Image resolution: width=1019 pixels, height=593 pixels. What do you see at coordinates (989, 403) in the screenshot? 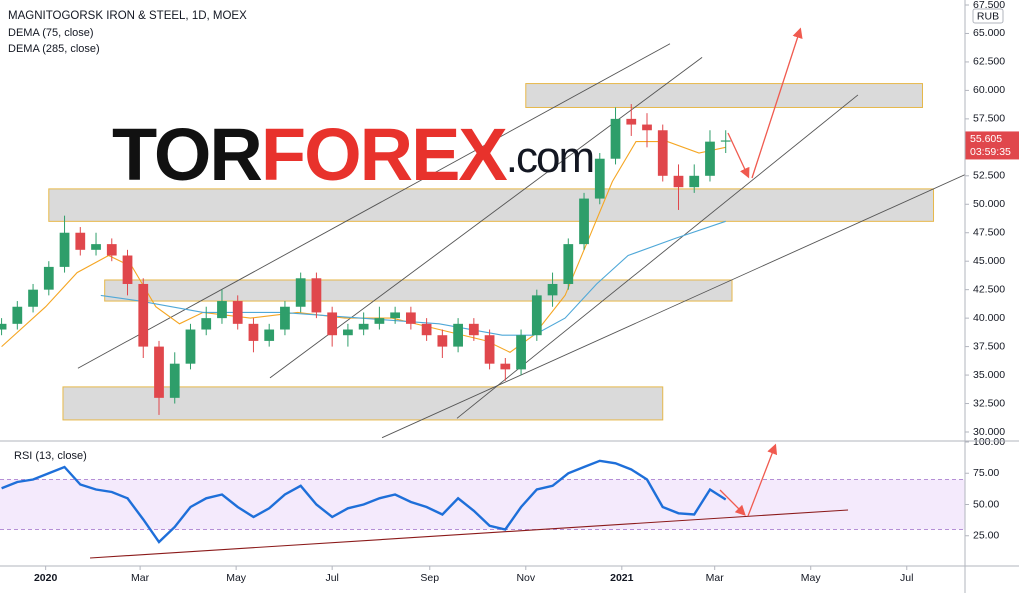
I see `y-tick-label: 32.500` at bounding box center [989, 403].